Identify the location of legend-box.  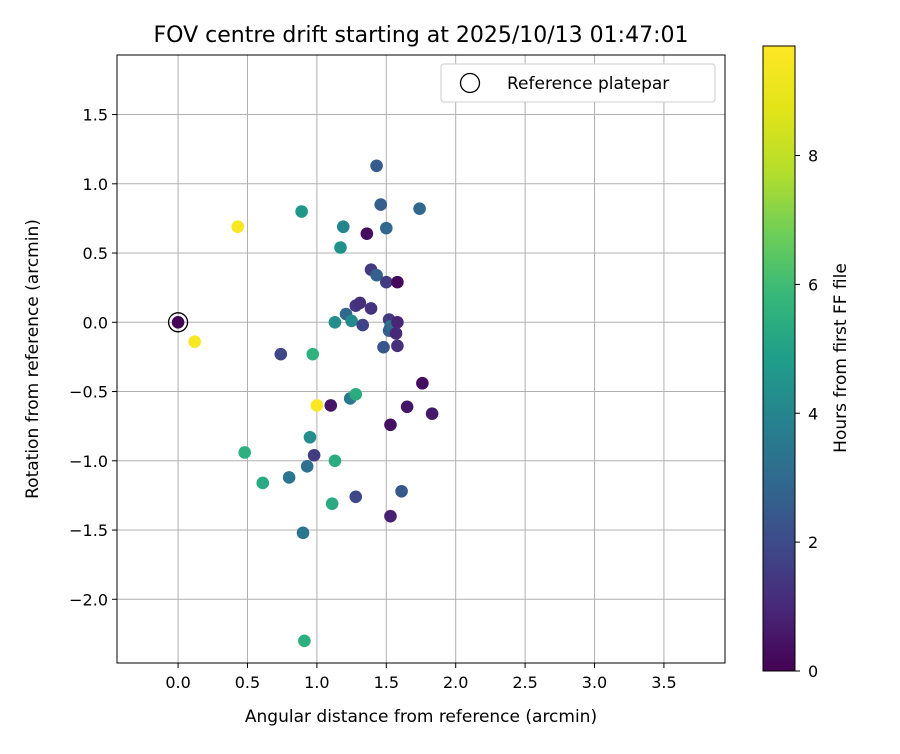
(578, 83).